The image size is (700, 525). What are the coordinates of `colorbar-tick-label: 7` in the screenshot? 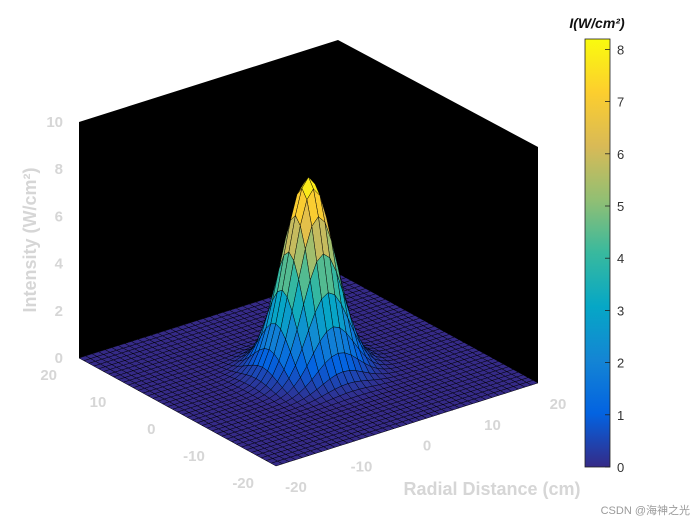 It's located at (620, 102).